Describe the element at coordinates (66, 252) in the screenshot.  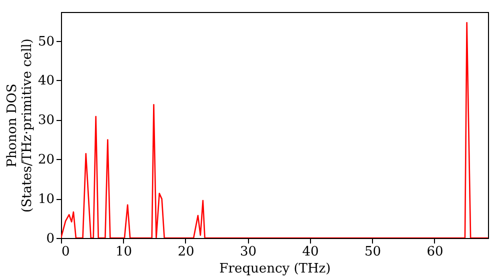
I see `x-tick-label: 0` at that location.